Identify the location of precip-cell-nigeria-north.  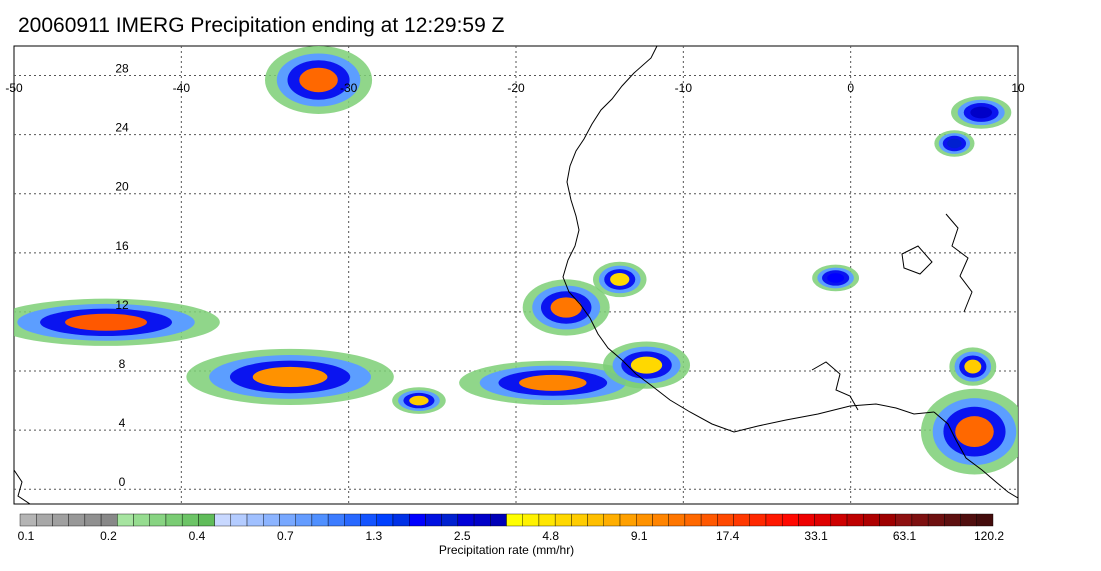
(973, 366).